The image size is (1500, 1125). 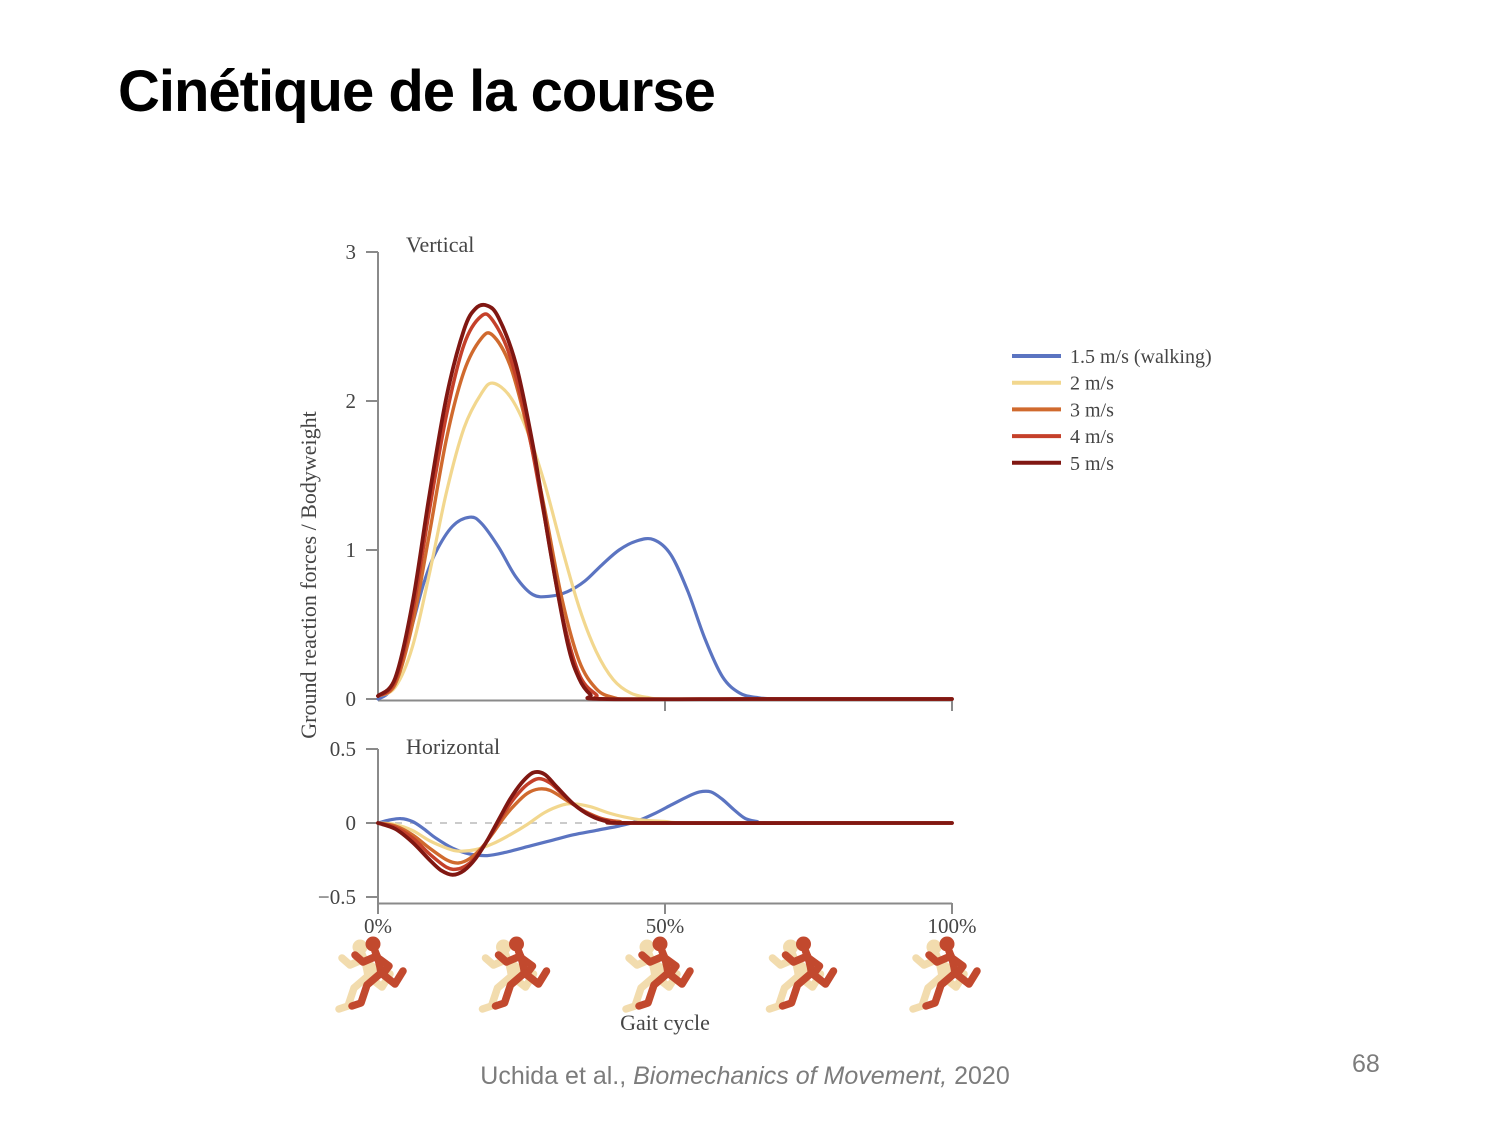 I want to click on citation-book-title: Biomechanics of Movement,, so click(x=790, y=1076).